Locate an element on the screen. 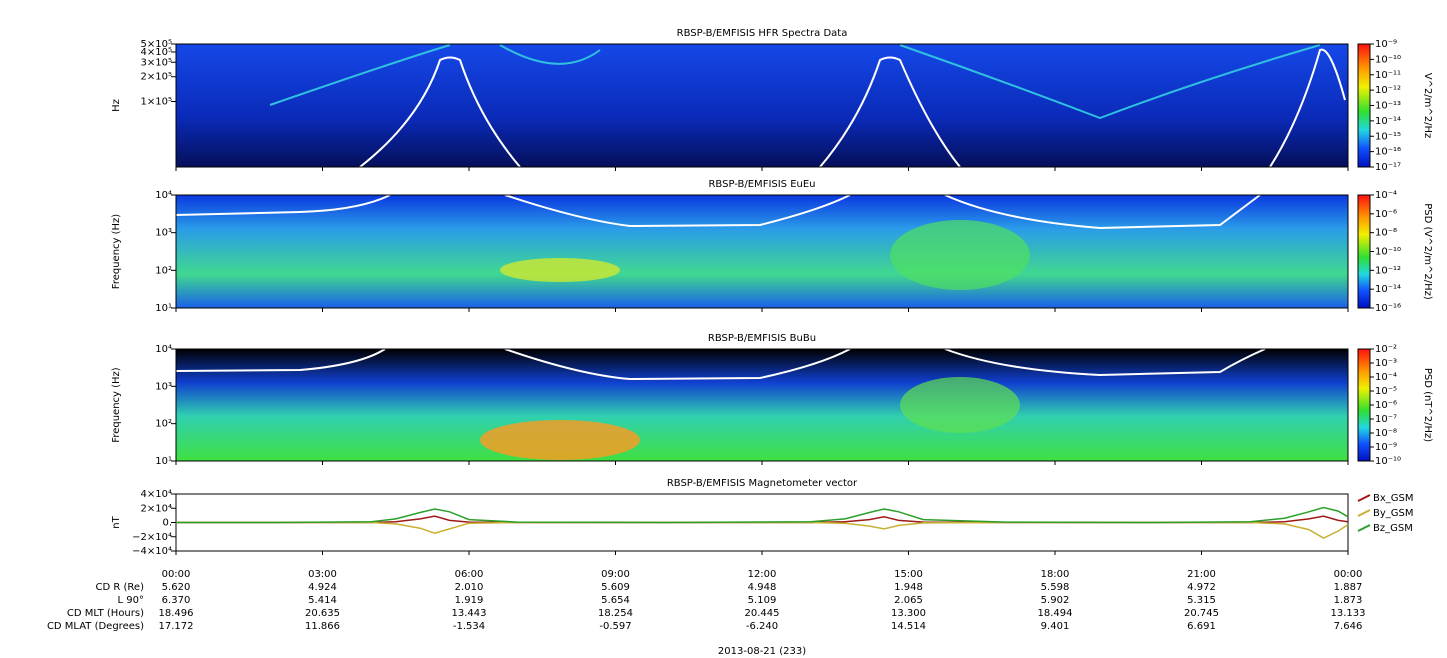 The height and width of the screenshot is (658, 1447). x-tick-label: 03:00 is located at coordinates (322, 574).